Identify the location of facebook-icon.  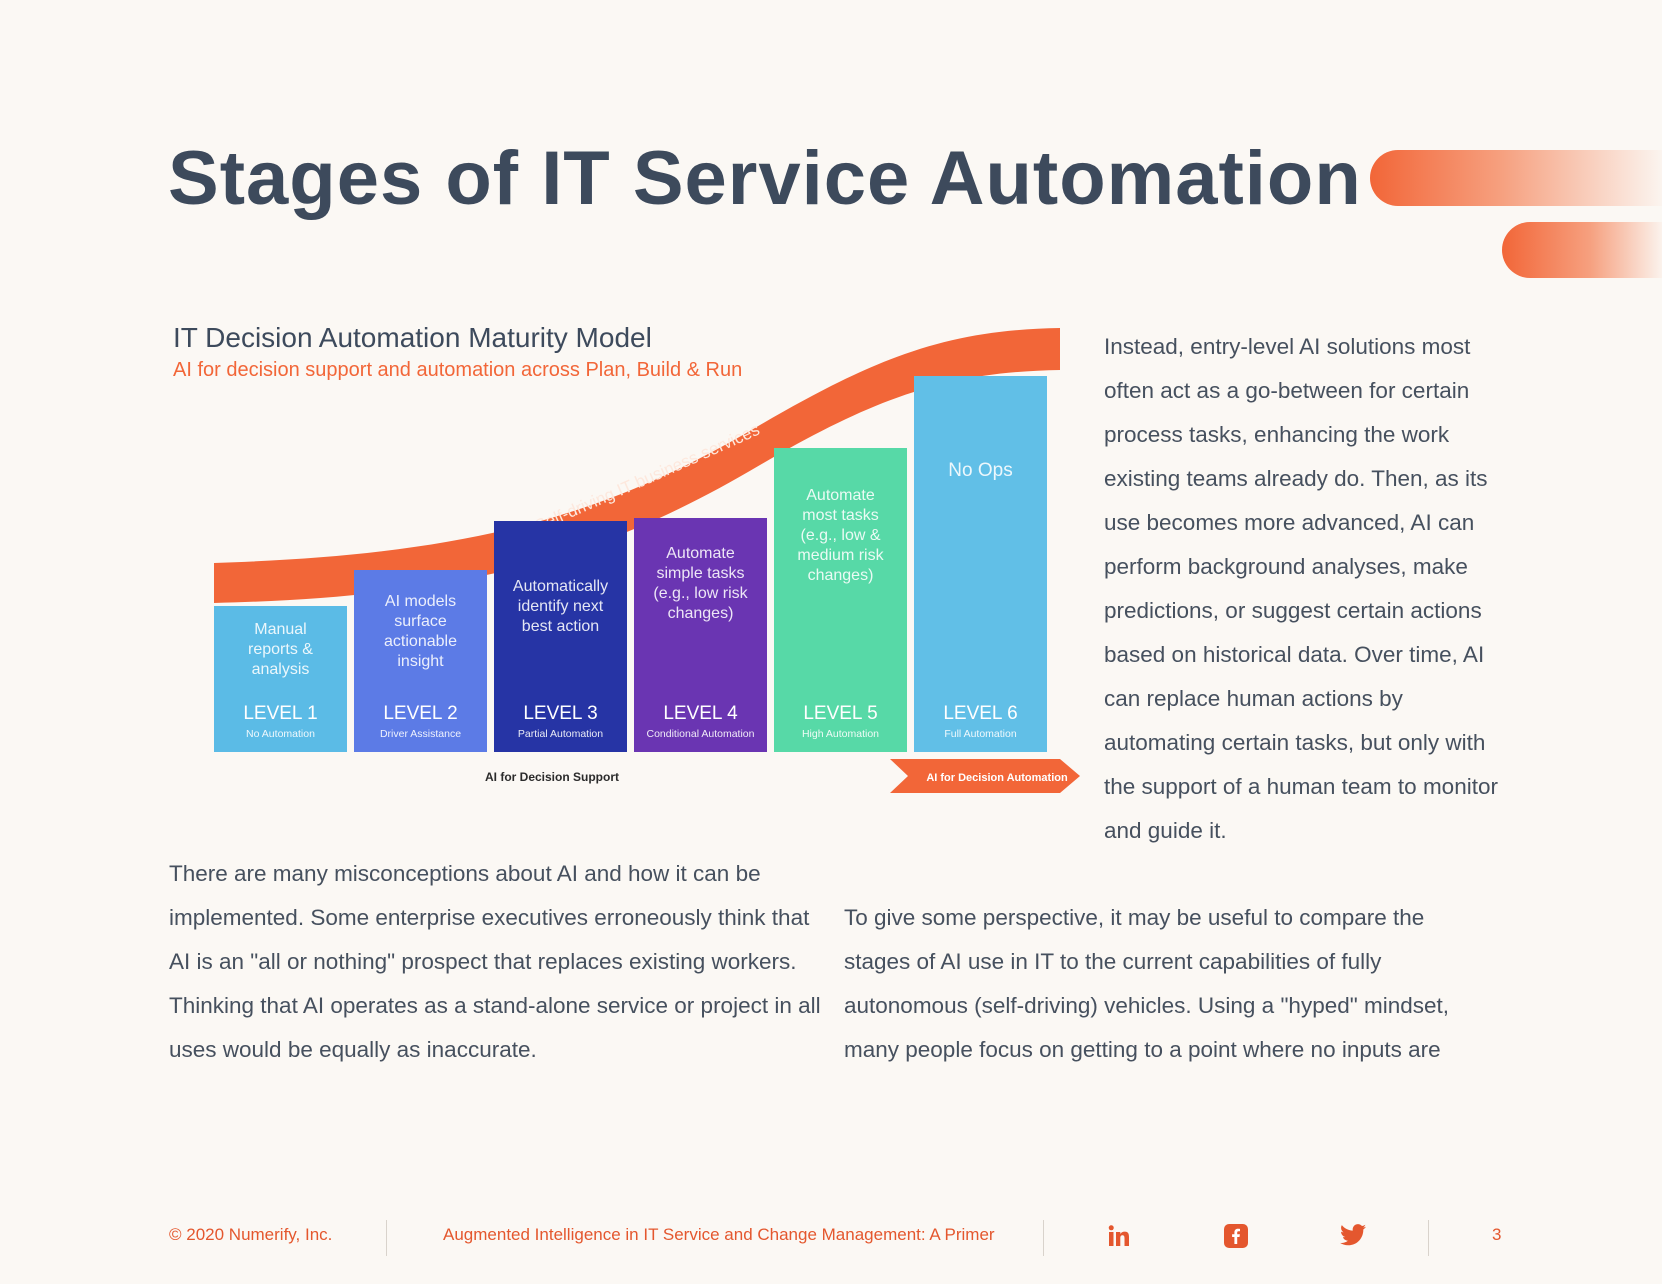
(1236, 1238).